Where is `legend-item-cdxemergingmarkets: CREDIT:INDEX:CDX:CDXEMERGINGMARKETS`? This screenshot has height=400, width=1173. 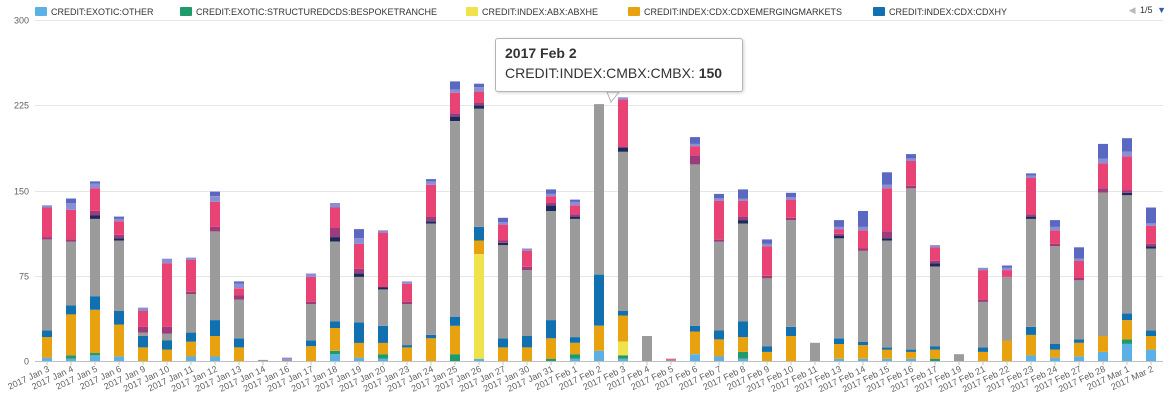
legend-item-cdxemergingmarkets: CREDIT:INDEX:CDX:CDXEMERGINGMARKETS is located at coordinates (735, 12).